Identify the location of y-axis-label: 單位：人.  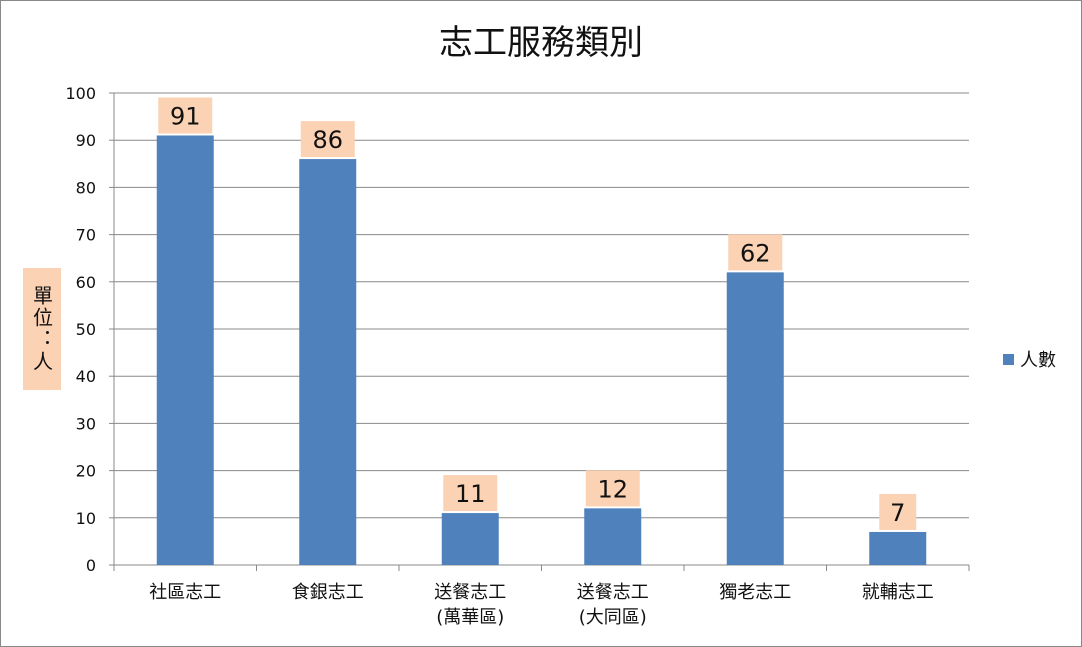
(41, 329).